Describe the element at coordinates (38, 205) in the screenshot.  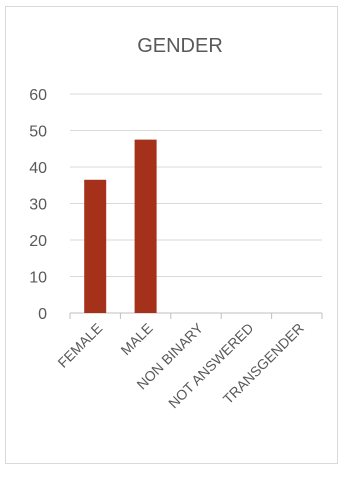
I see `y-tick-label: 30` at that location.